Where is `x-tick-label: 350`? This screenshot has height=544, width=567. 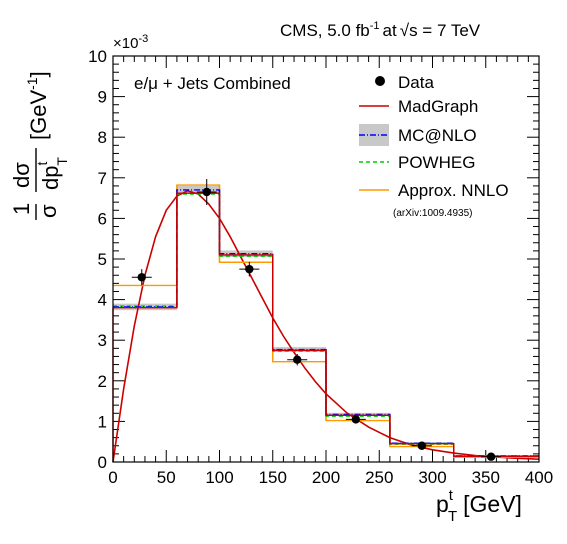
x-tick-label: 350 is located at coordinates (486, 477).